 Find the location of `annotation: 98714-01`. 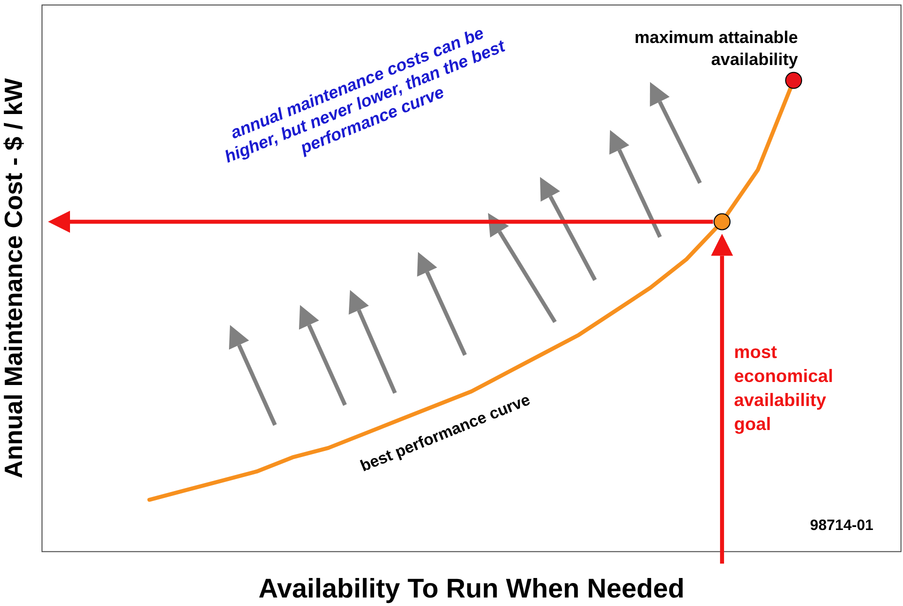

annotation: 98714-01 is located at coordinates (842, 525).